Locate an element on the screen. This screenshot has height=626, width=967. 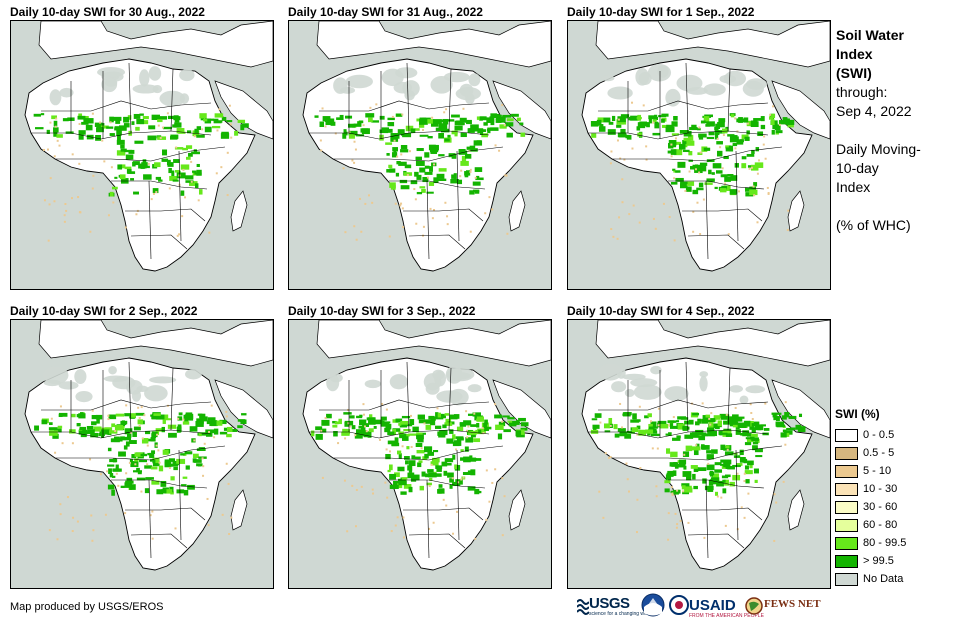
europe-landmass is located at coordinates (155, 44).